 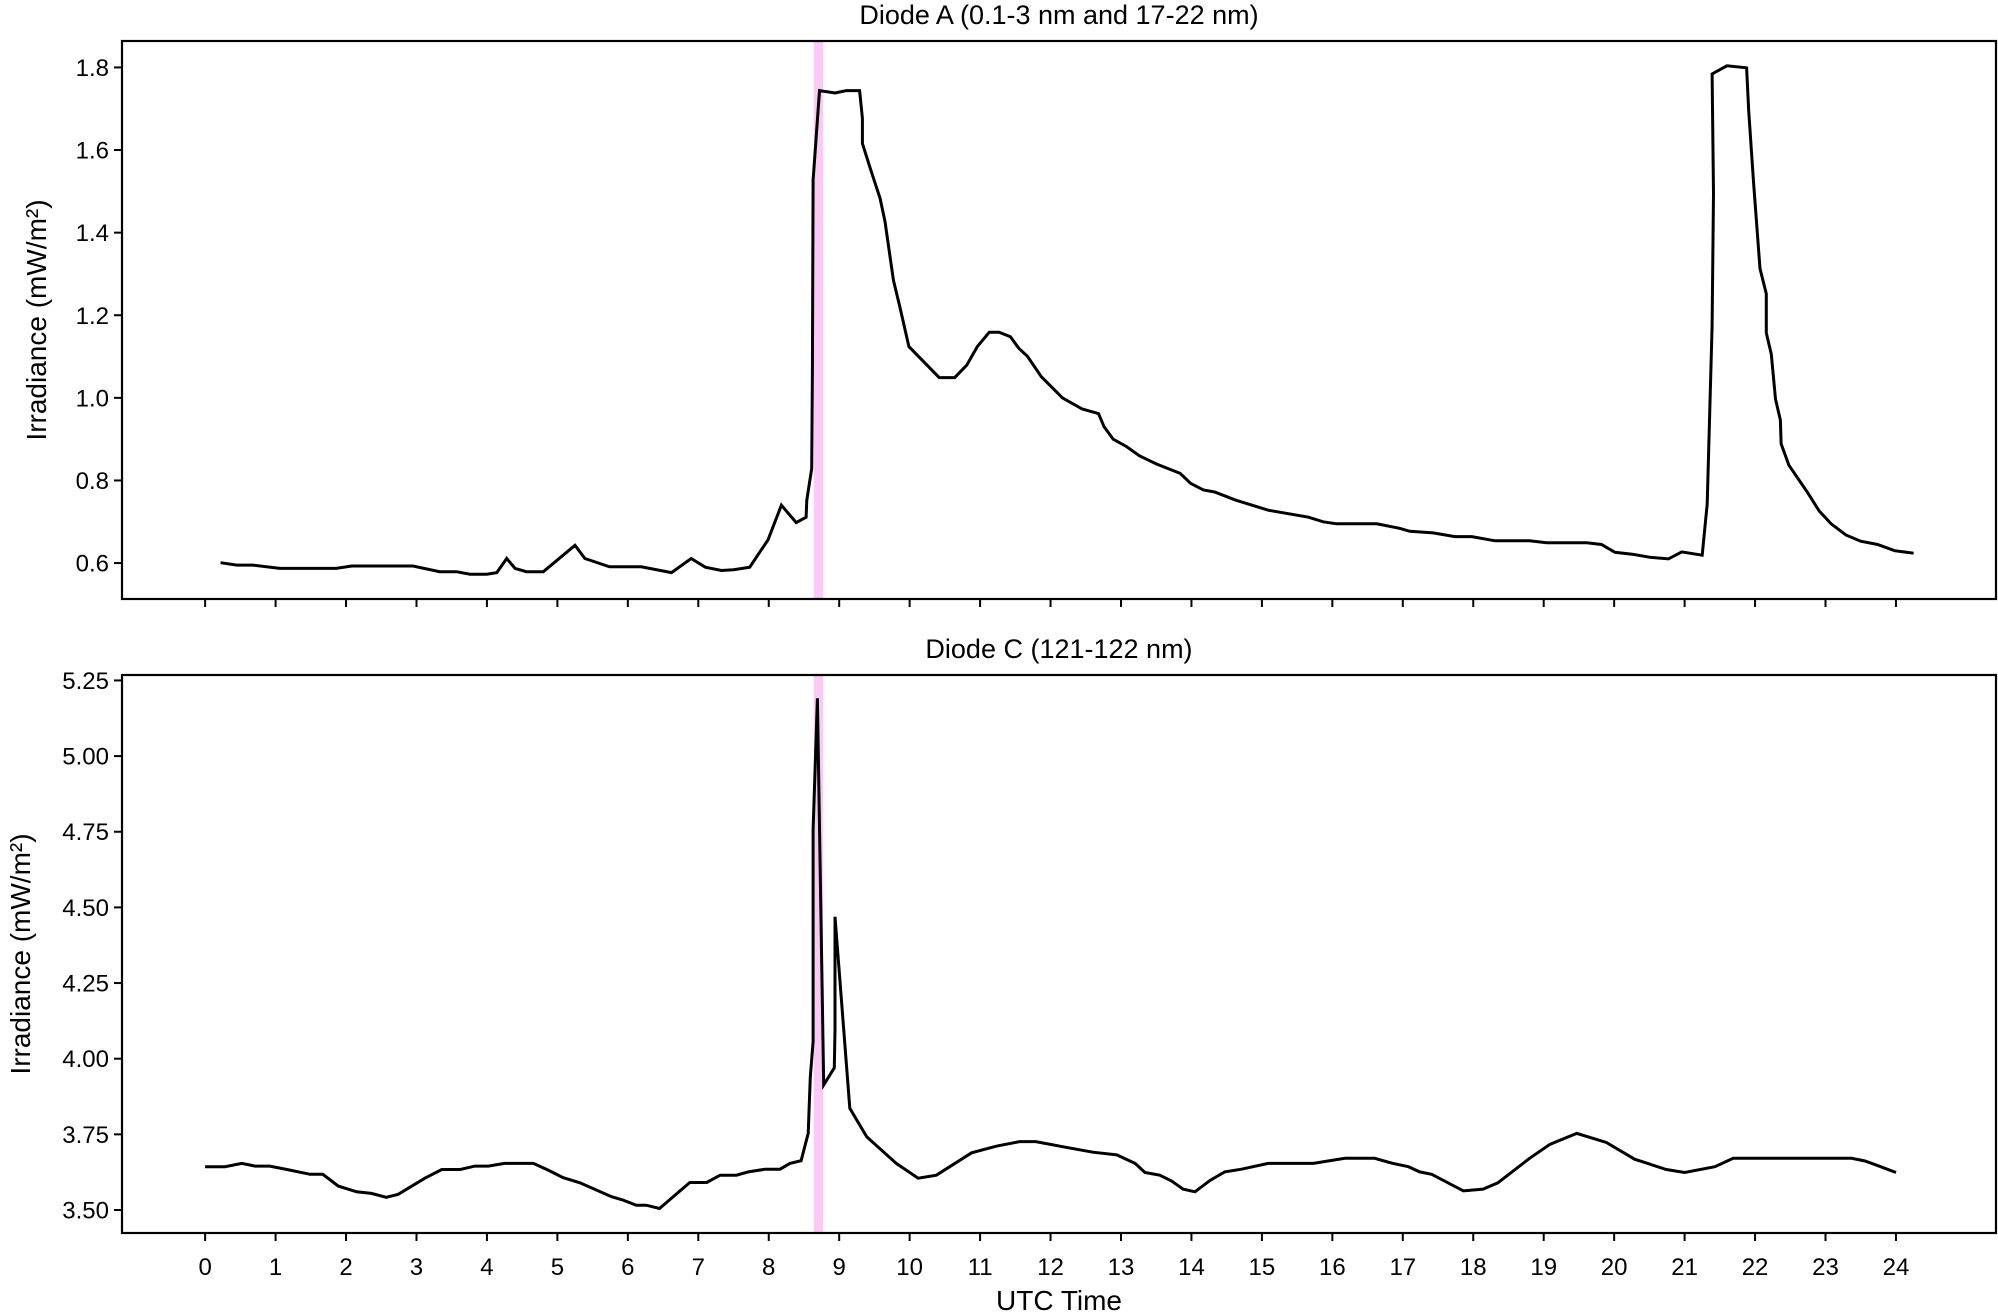 I want to click on x-tick-label: 2, so click(x=345, y=1267).